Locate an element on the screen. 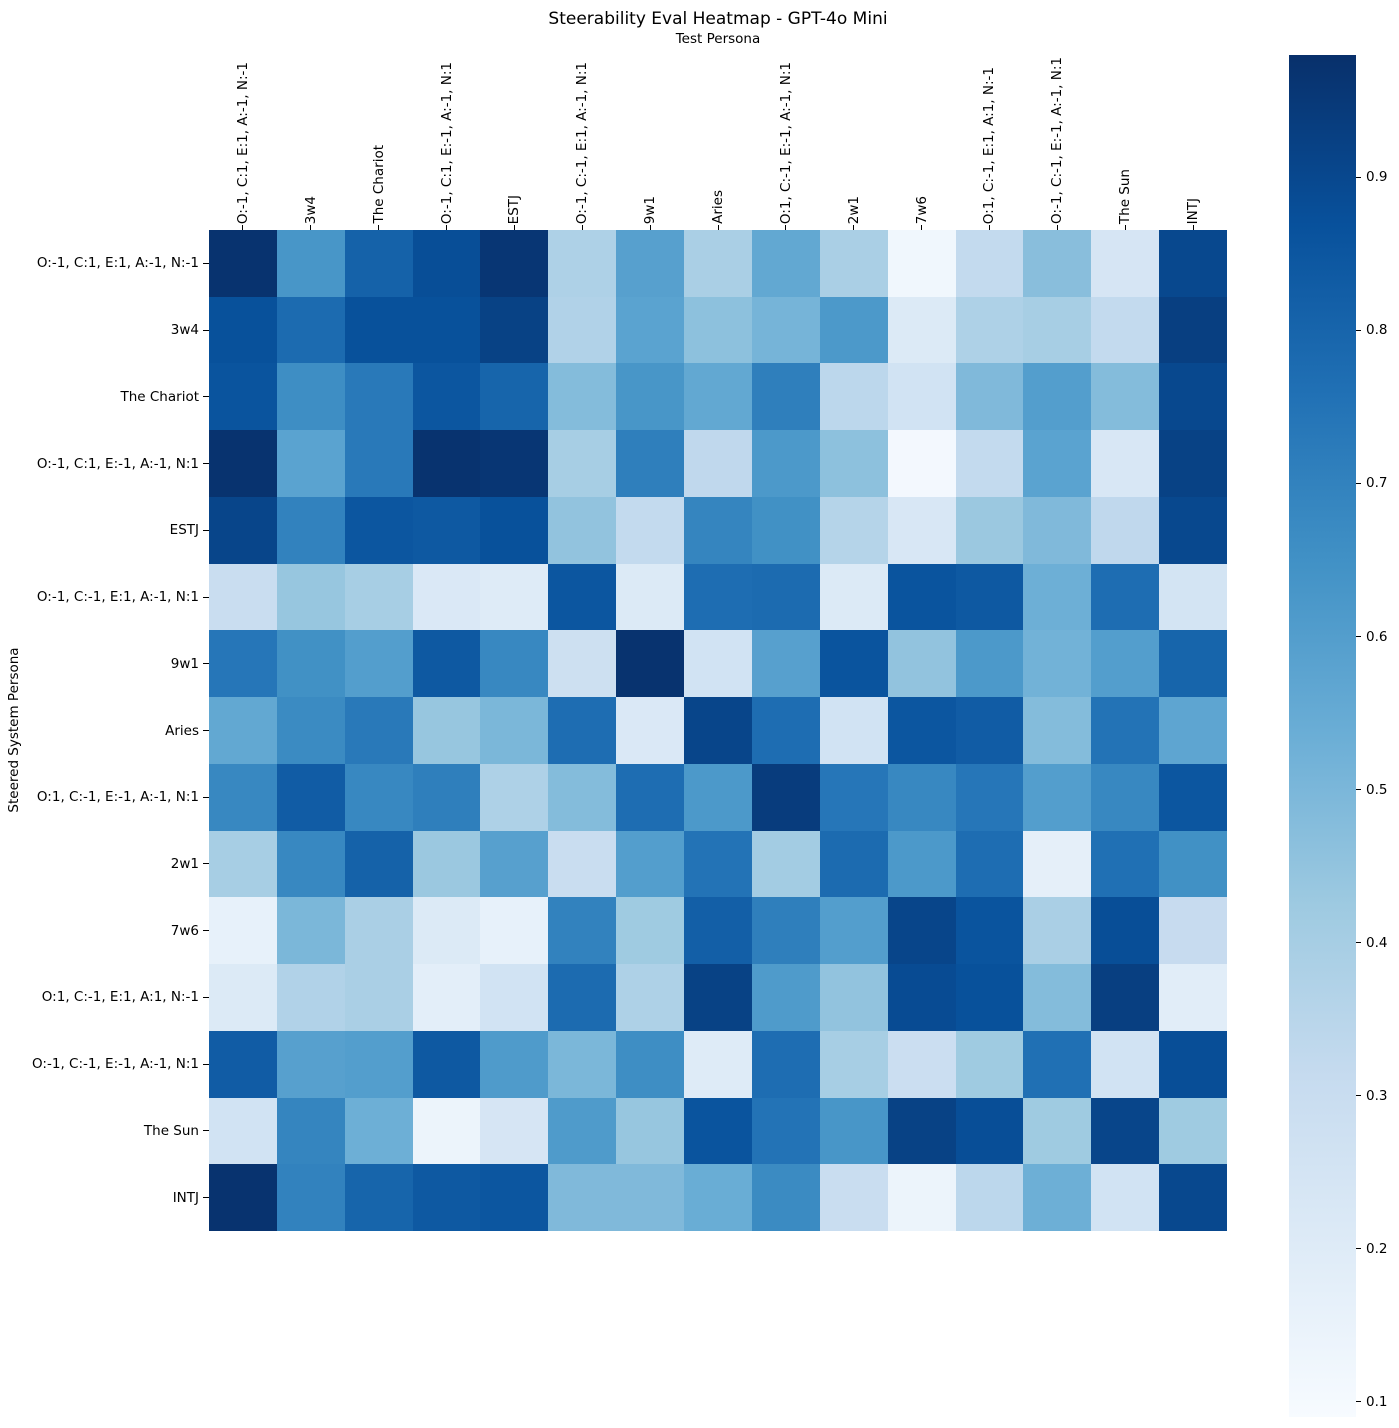 This screenshot has width=1399, height=1428. y-tick-label: 2w1 is located at coordinates (184, 863).